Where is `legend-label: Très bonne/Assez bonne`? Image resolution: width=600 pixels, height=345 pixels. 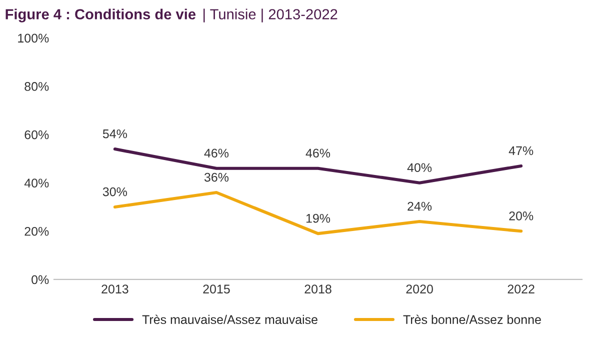 legend-label: Très bonne/Assez bonne is located at coordinates (472, 319).